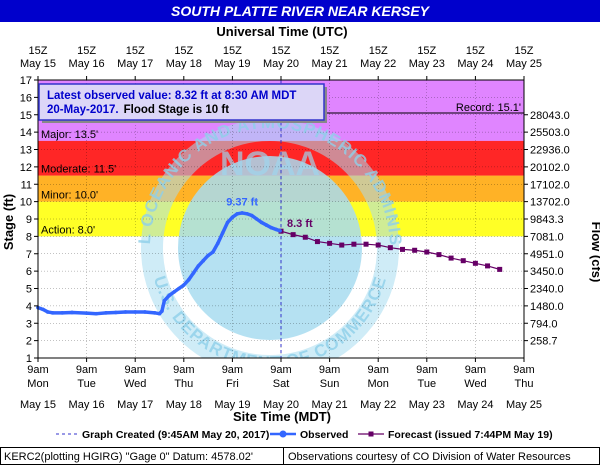  Describe the element at coordinates (427, 384) in the screenshot. I see `local-tick-day: Tue` at that location.